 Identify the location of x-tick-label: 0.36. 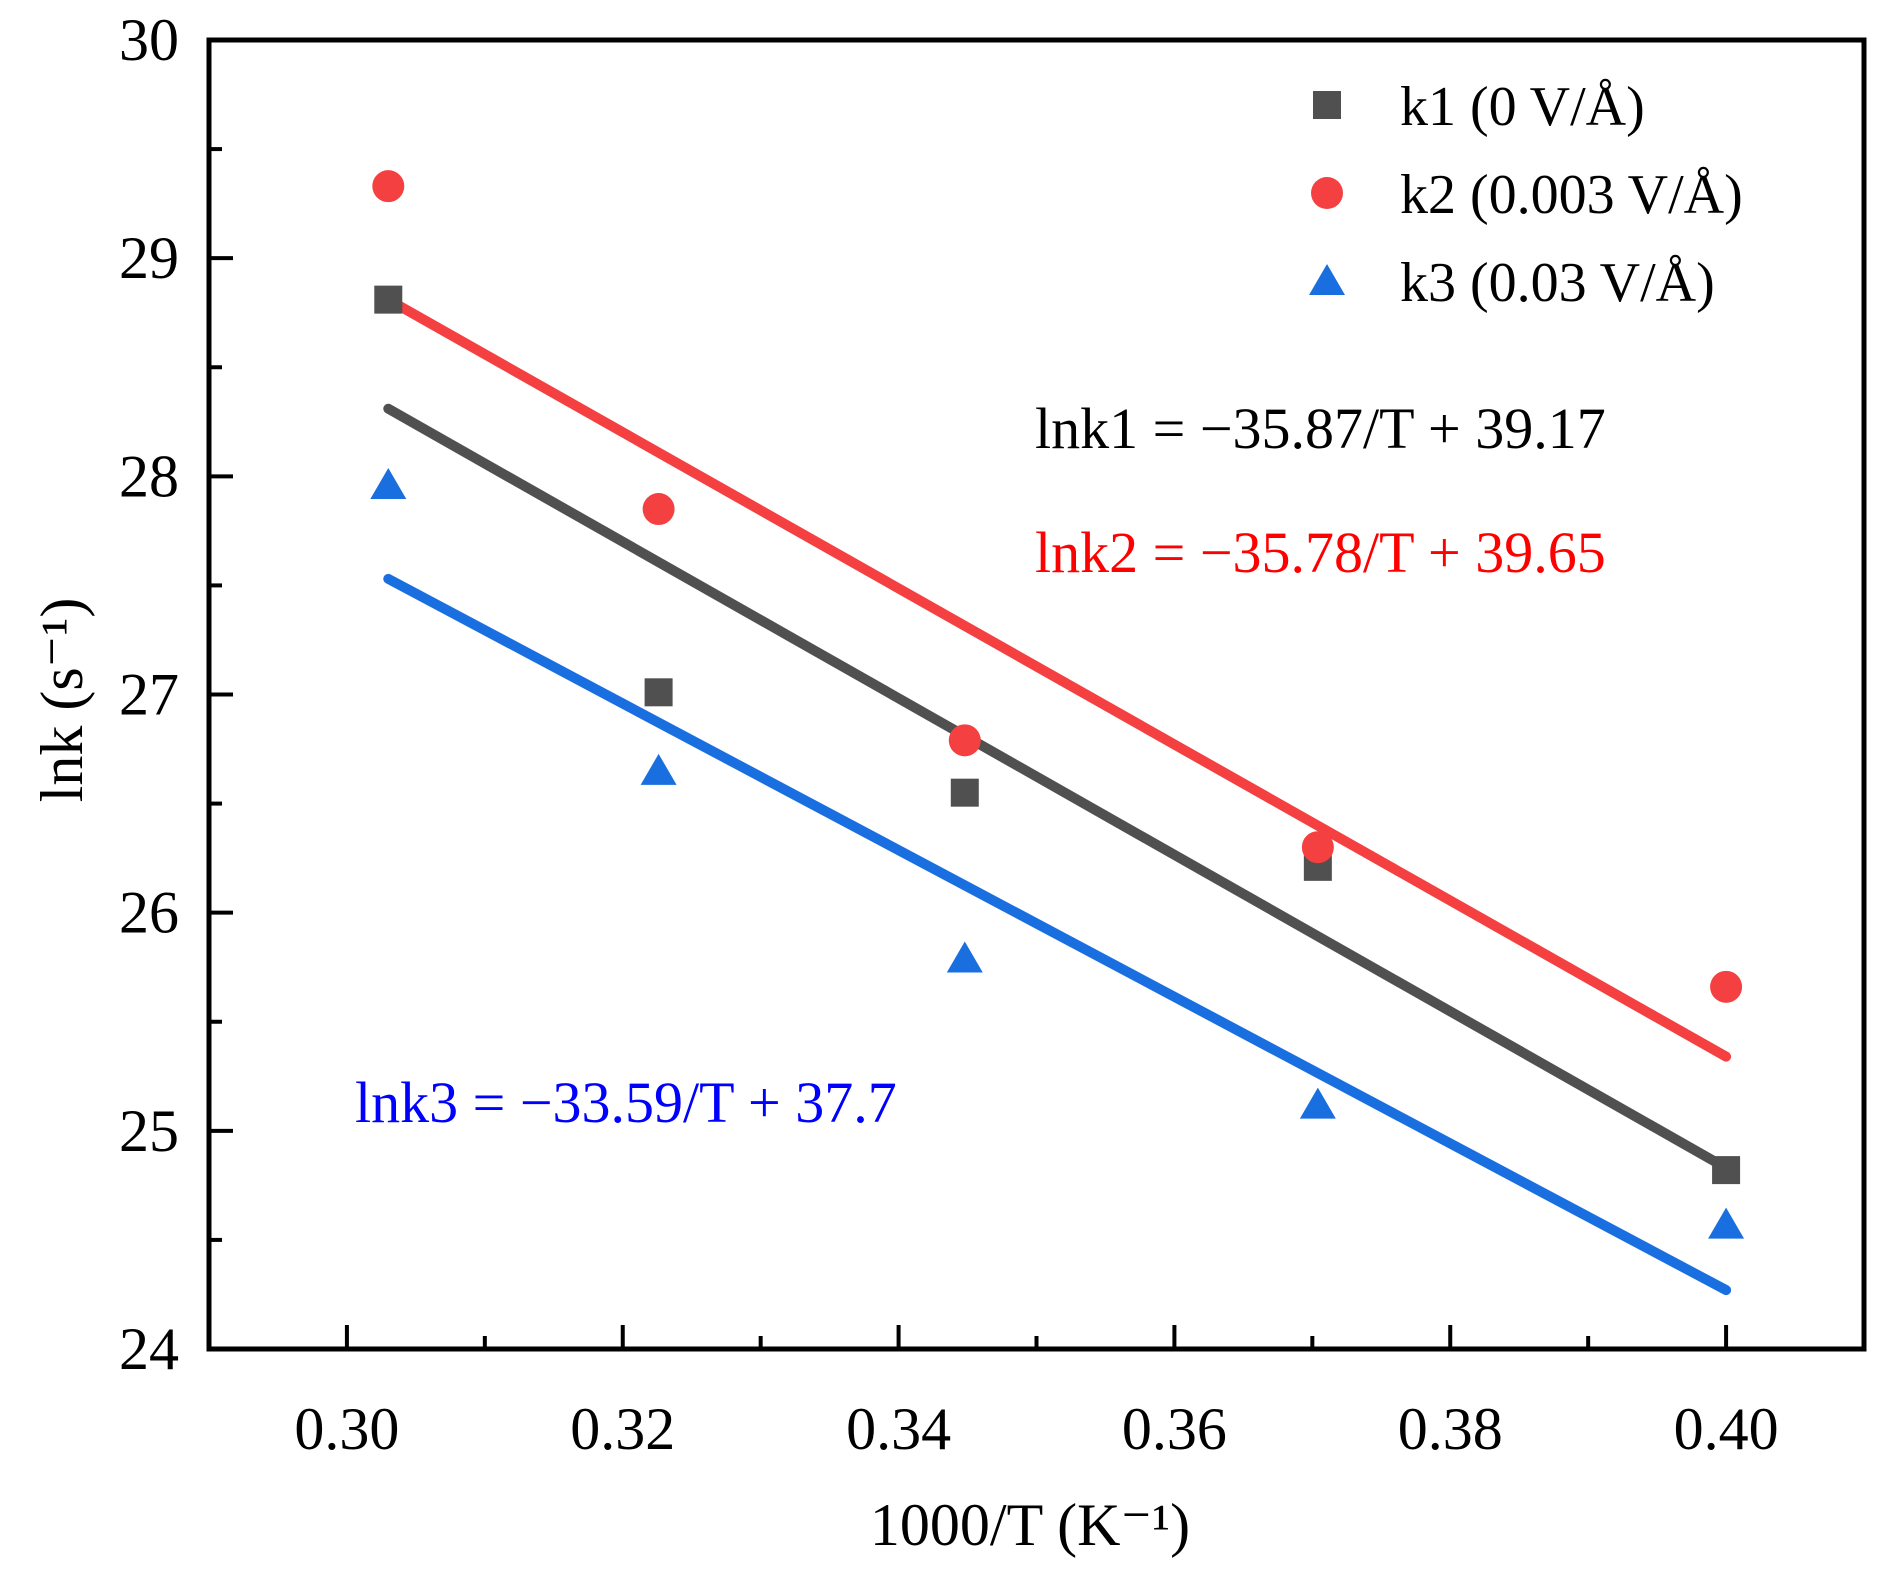
(1174, 1429).